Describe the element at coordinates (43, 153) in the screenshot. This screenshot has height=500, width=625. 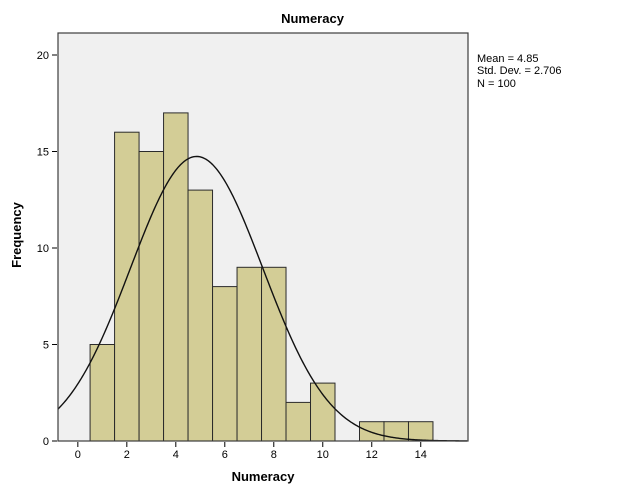
I see `y-axis-tick-label: 15` at that location.